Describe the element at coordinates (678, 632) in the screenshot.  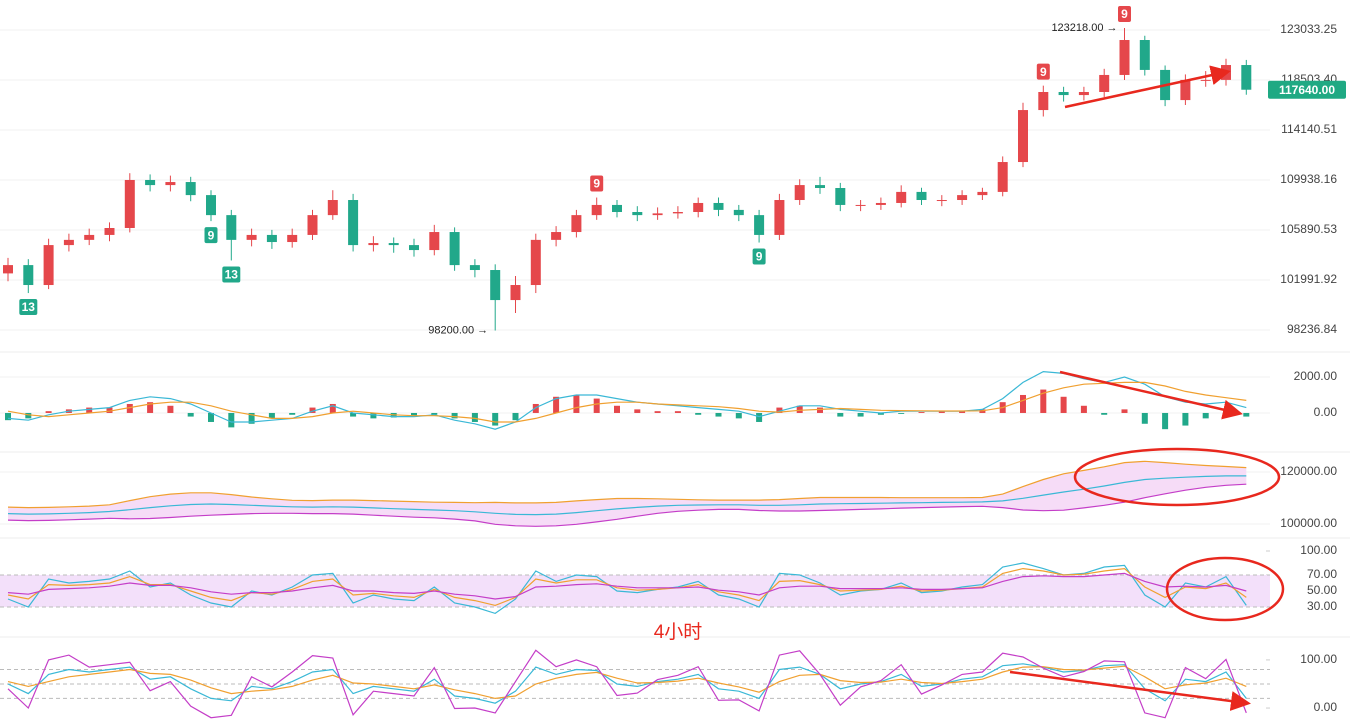
I see `timeframe-label: 4小时` at that location.